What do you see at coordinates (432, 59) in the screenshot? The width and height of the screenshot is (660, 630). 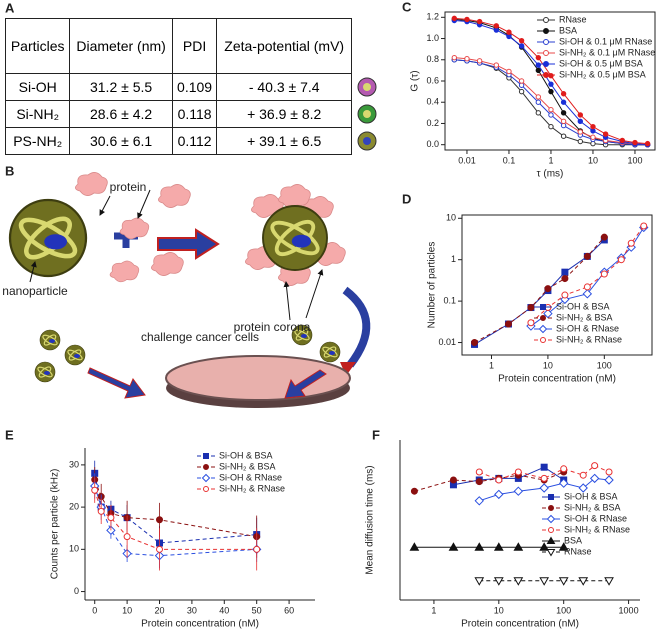 I see `y-tick-label: 0.8` at bounding box center [432, 59].